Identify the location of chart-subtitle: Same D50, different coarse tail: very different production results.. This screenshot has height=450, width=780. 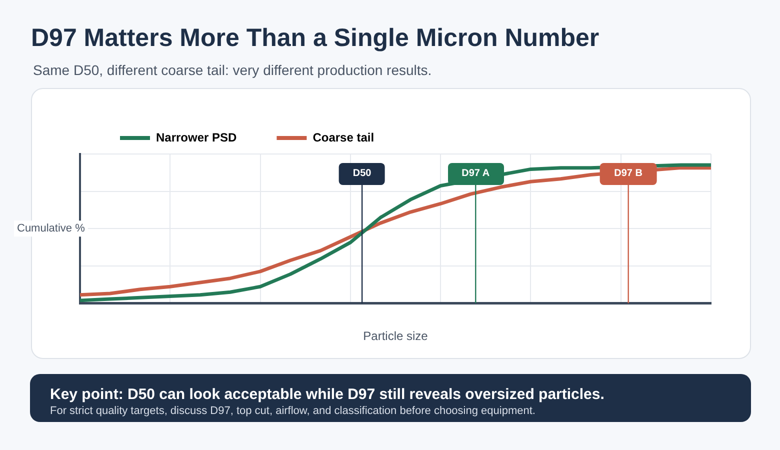
(232, 70).